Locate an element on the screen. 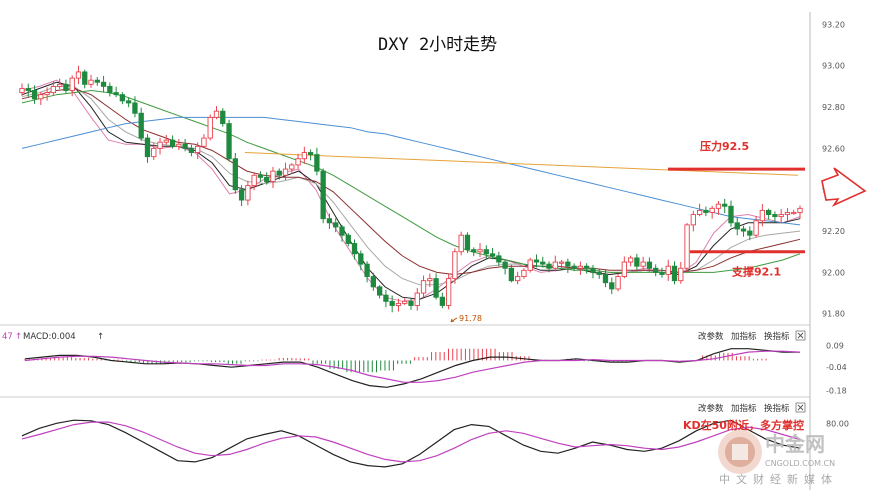 The height and width of the screenshot is (499, 871). kd-button-add: 加指标 is located at coordinates (744, 408).